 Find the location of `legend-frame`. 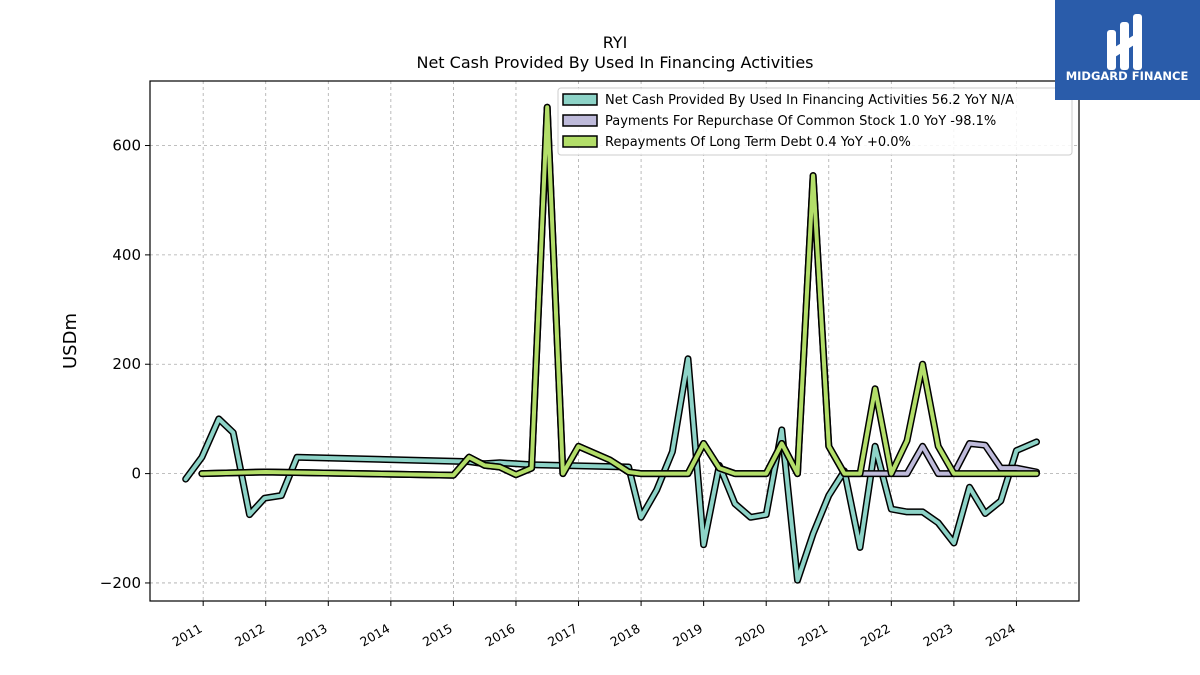

legend-frame is located at coordinates (815, 121).